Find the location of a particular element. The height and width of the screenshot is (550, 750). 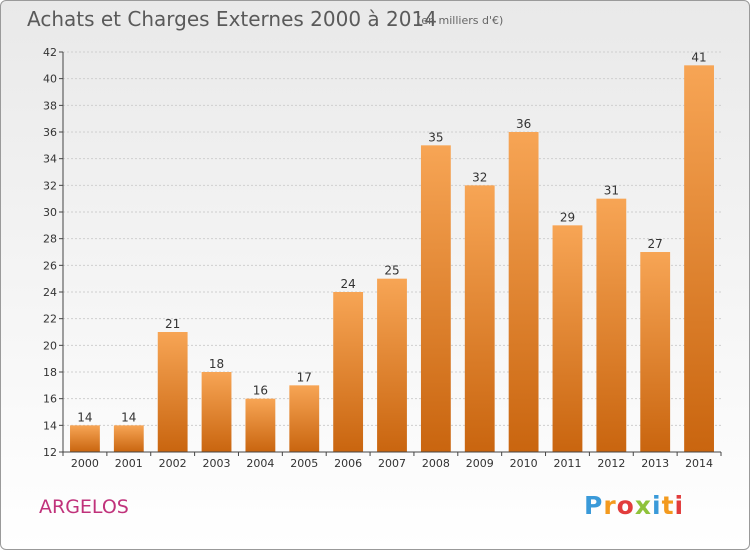

y-tick-label: 16 is located at coordinates (50, 399).